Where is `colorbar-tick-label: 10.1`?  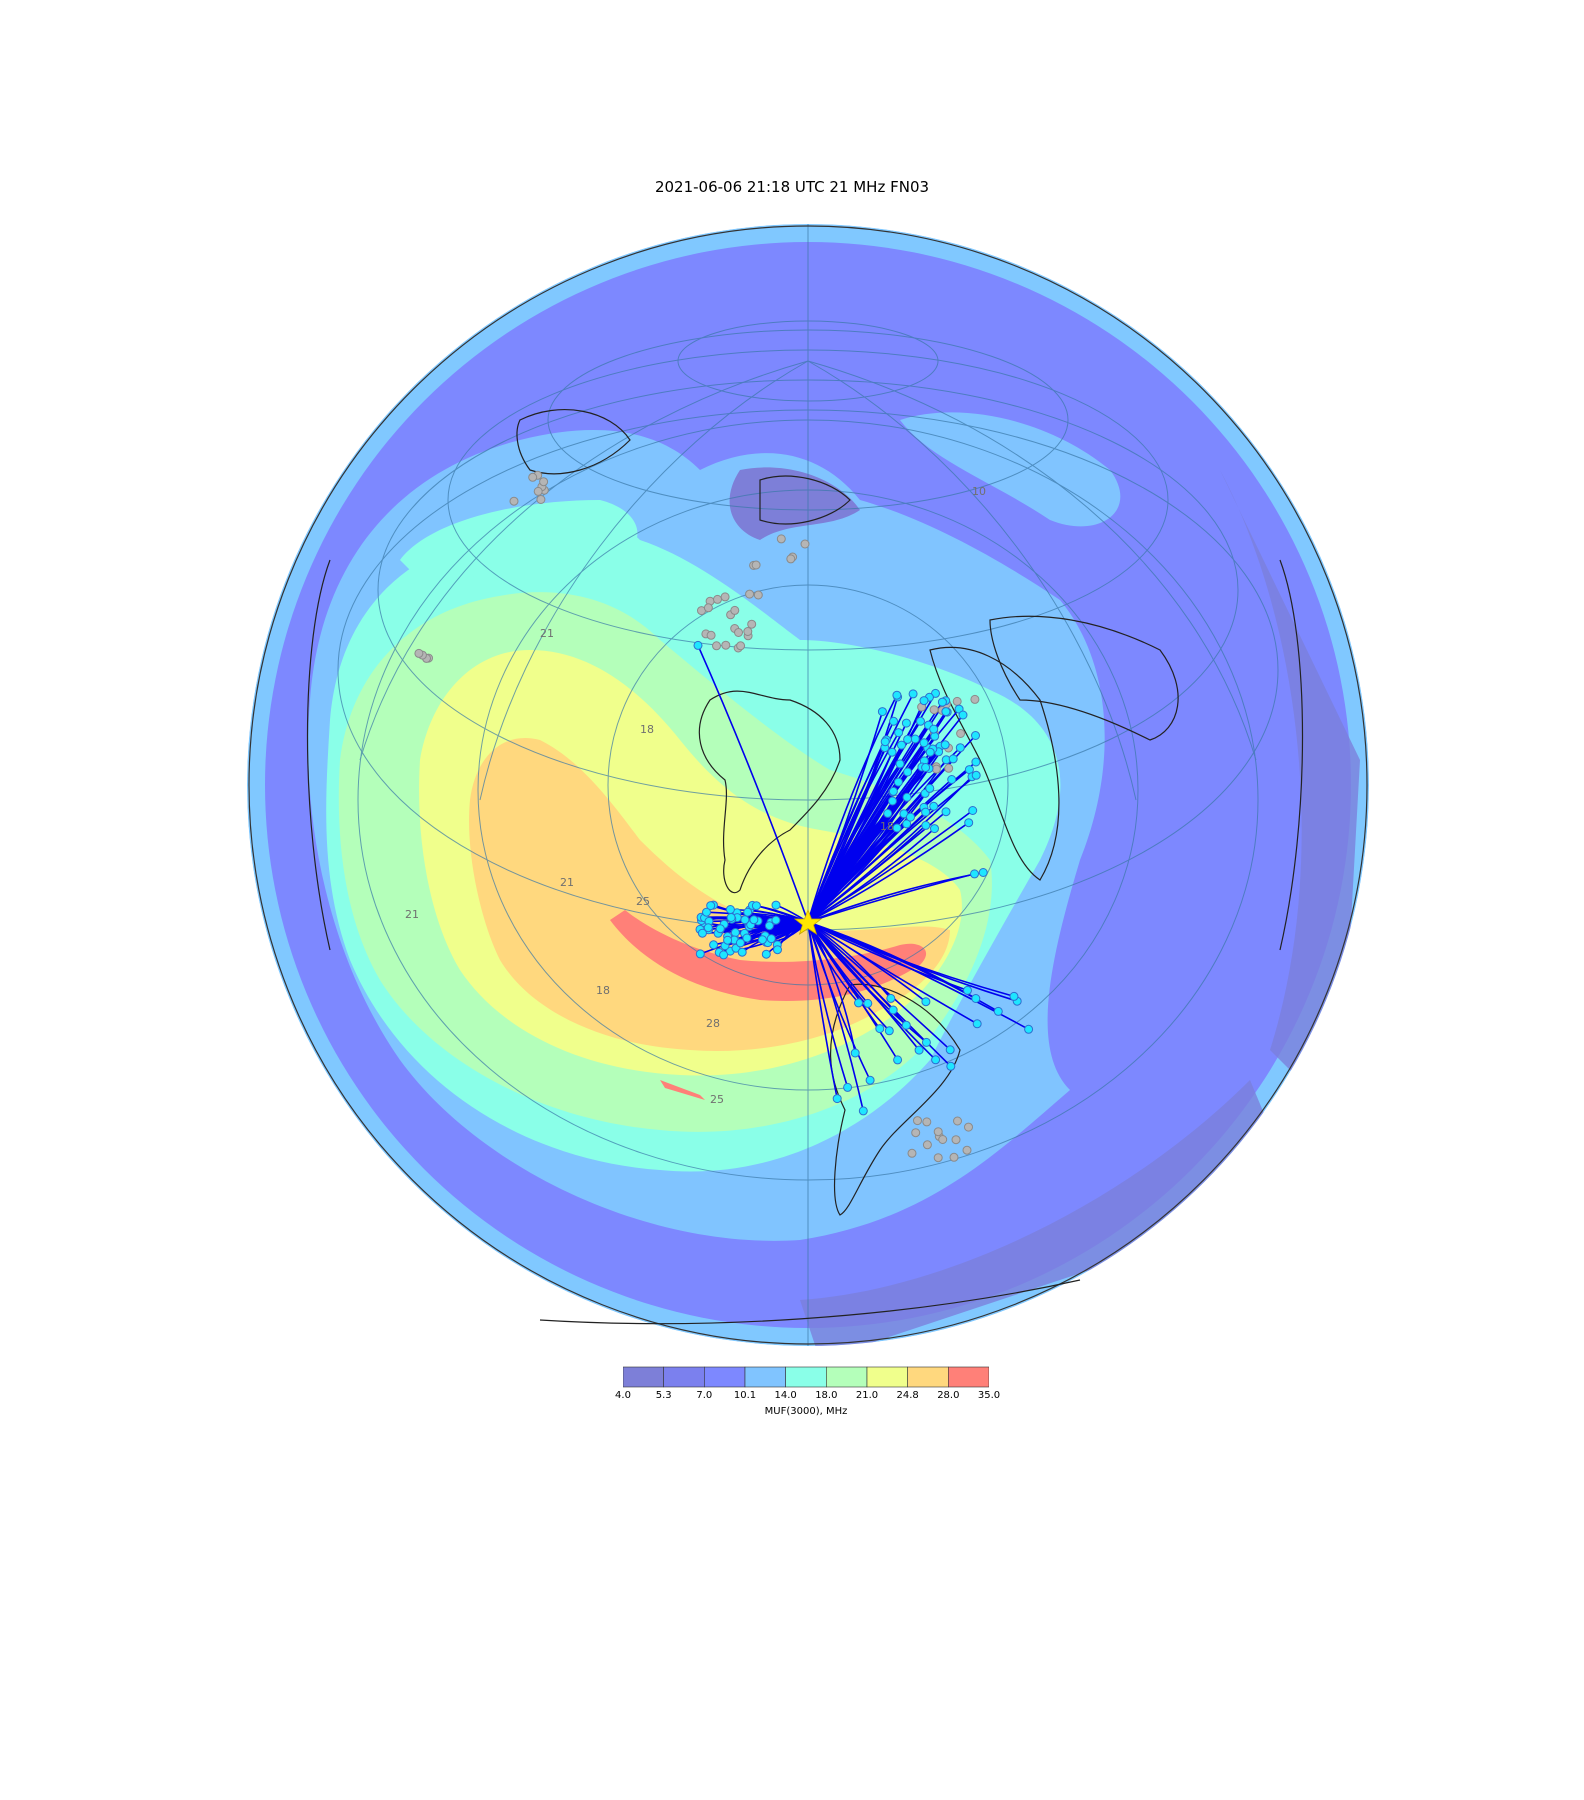
colorbar-tick-label: 10.1 is located at coordinates (745, 1395).